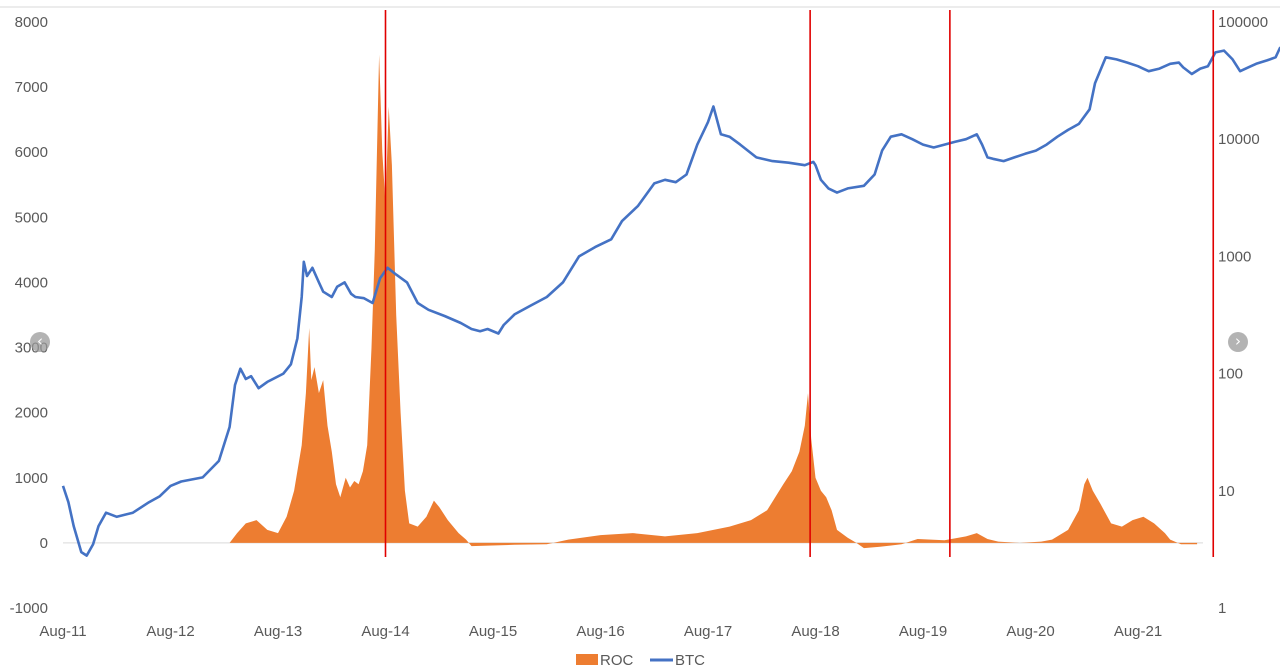  I want to click on y-right-tick-label: 100000, so click(1243, 22).